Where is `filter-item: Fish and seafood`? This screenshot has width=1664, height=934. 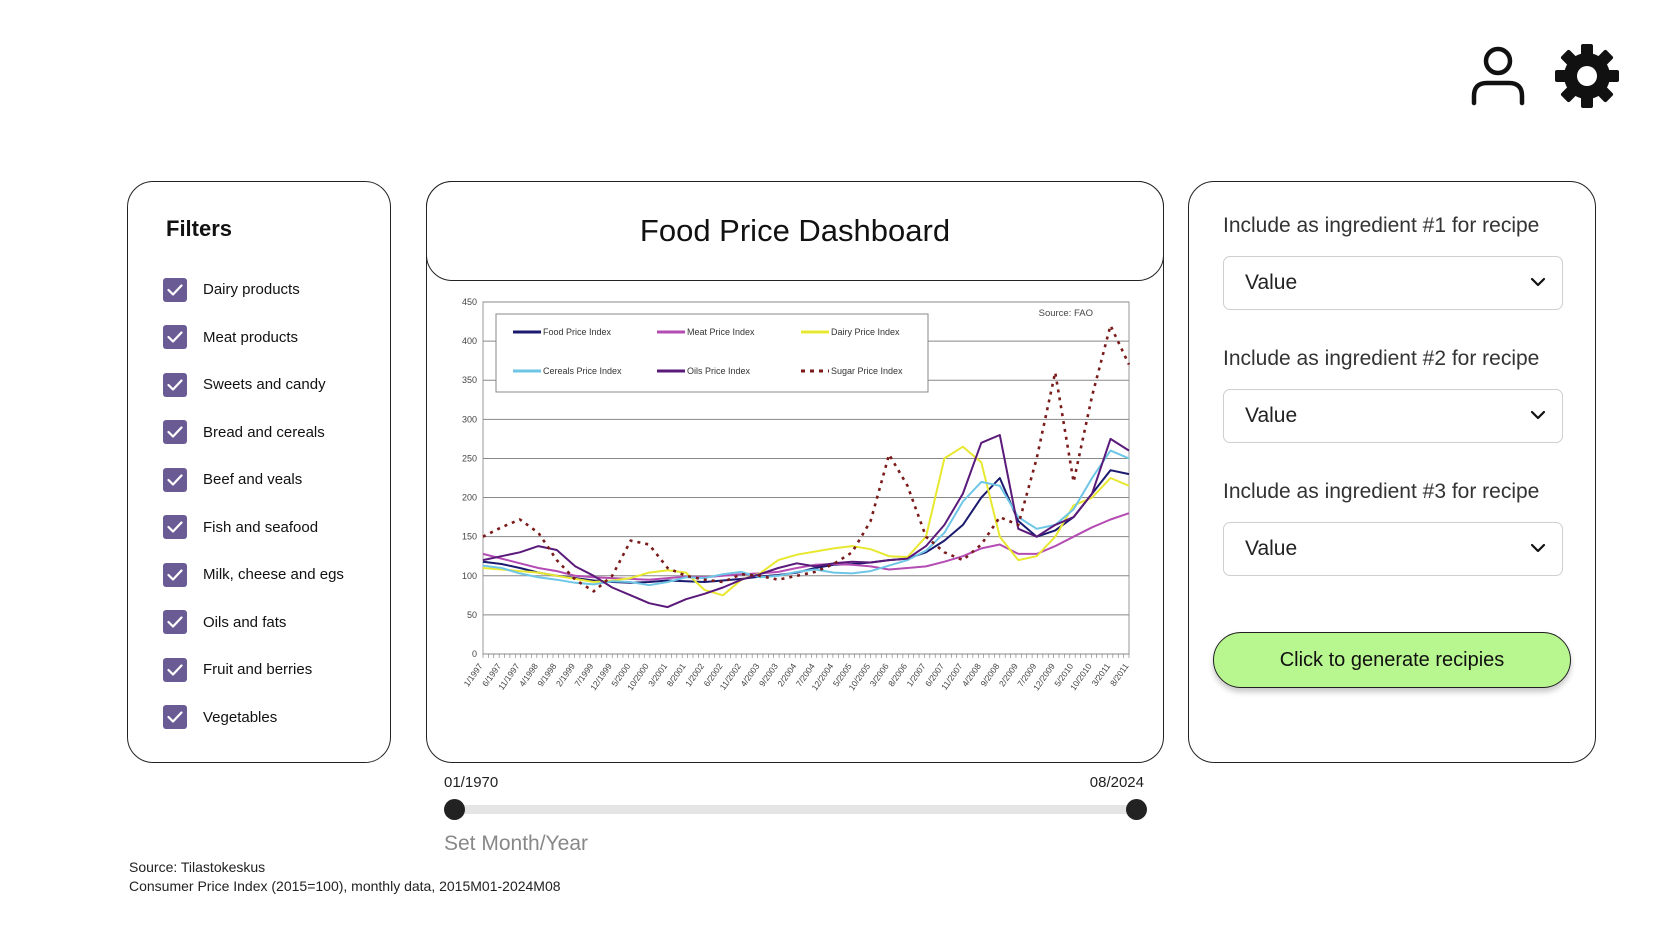 filter-item: Fish and seafood is located at coordinates (253, 528).